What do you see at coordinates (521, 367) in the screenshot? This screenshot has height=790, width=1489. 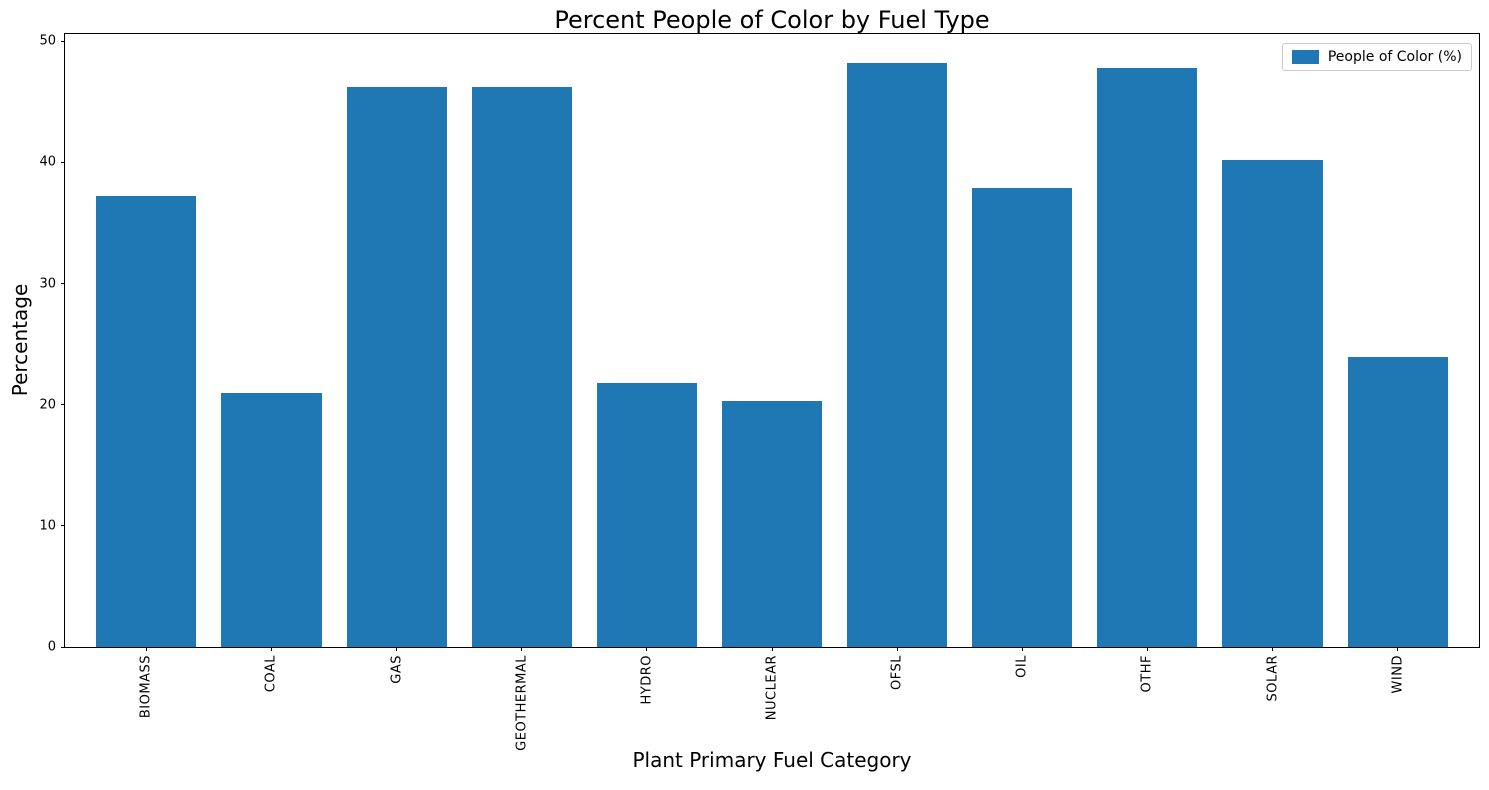 I see `bar-geothermal` at bounding box center [521, 367].